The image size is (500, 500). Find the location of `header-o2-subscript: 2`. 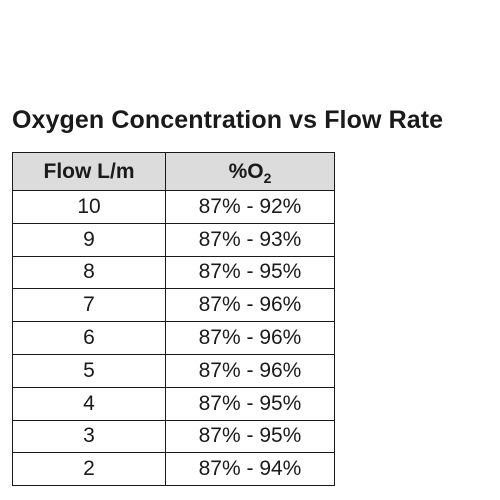

header-o2-subscript: 2 is located at coordinates (267, 177).